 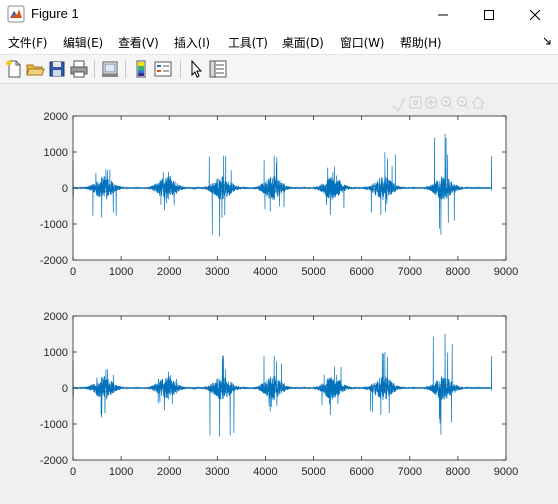 What do you see at coordinates (14, 69) in the screenshot?
I see `new-figure-icon` at bounding box center [14, 69].